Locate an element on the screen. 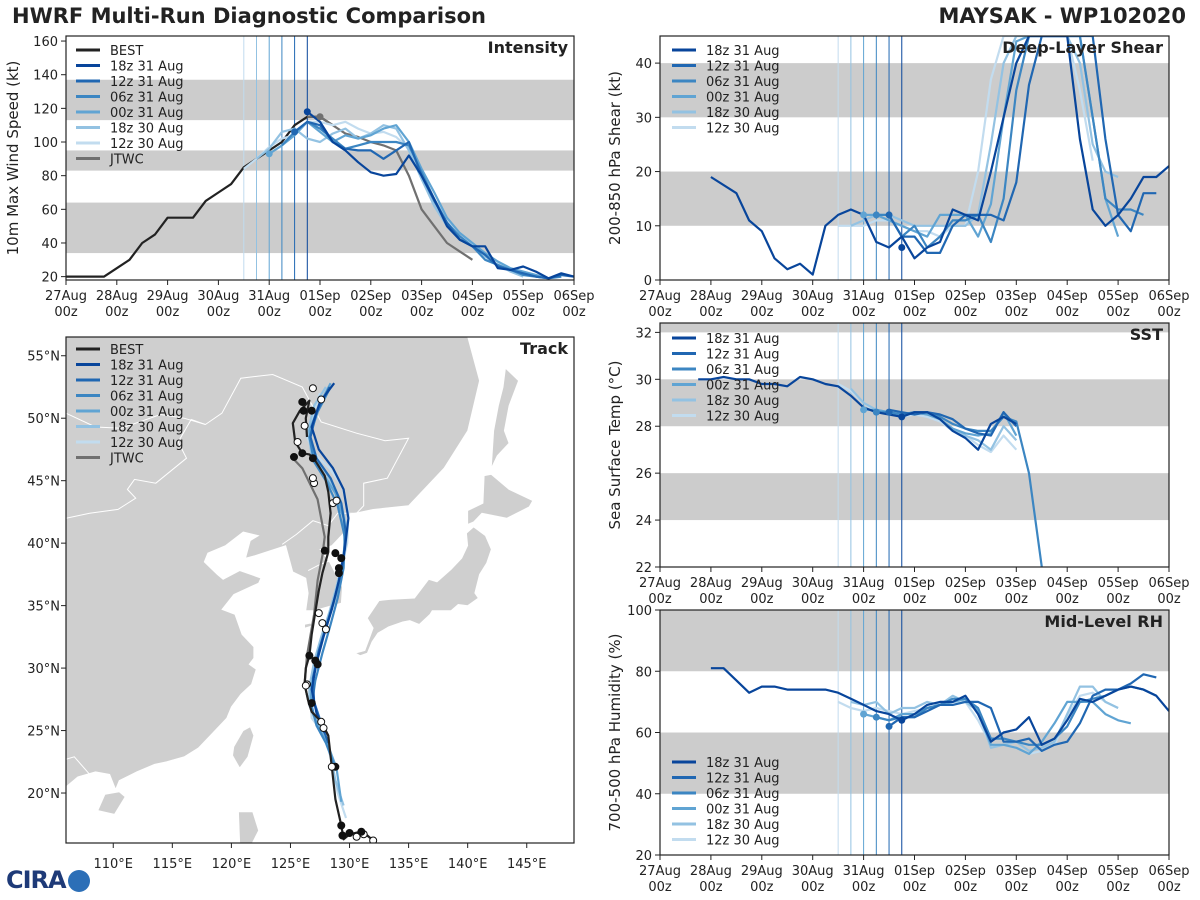  rh-xtick-label-date: 04Sep is located at coordinates (1067, 871).